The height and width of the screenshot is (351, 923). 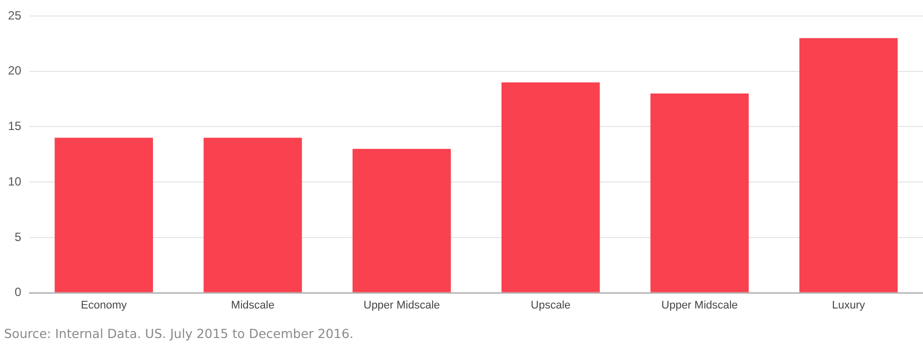 What do you see at coordinates (15, 15) in the screenshot?
I see `y-tick-label: 25` at bounding box center [15, 15].